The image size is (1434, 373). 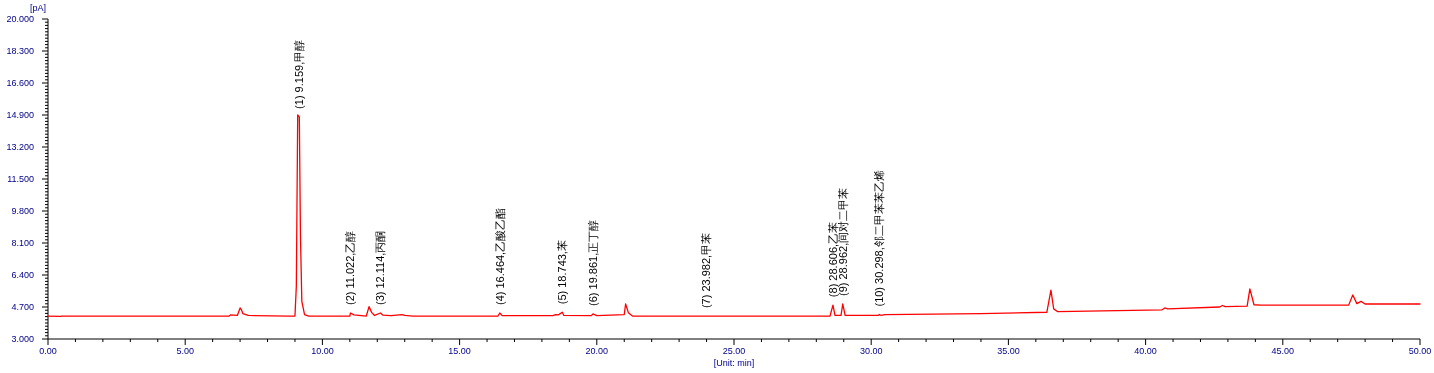 What do you see at coordinates (20, 83) in the screenshot?
I see `y-tick-label: 16.600` at bounding box center [20, 83].